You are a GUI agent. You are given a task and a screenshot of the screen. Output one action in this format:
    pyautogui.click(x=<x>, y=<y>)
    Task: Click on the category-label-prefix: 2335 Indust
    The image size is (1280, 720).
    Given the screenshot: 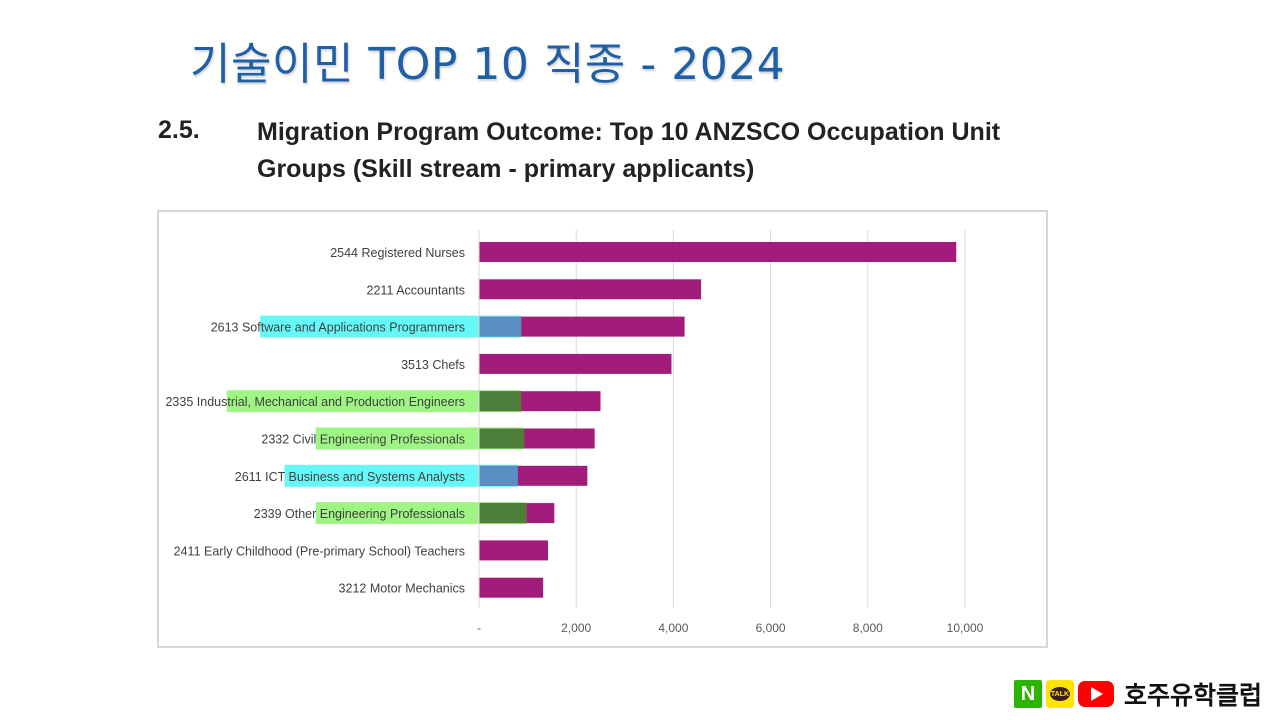 What is the action you would take?
    pyautogui.click(x=198, y=402)
    